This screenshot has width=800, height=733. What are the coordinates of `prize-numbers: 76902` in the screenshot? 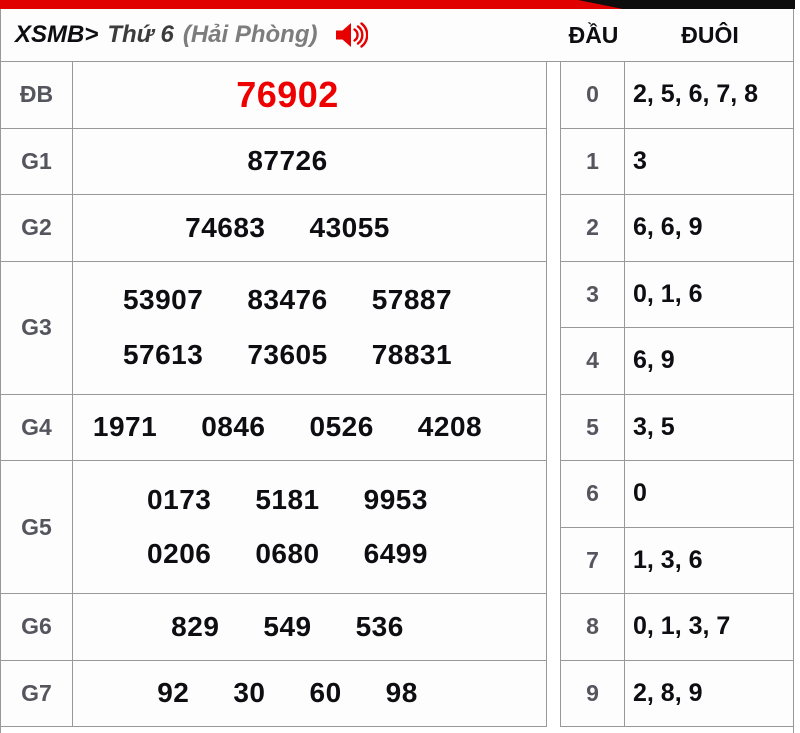 It's located at (309, 95).